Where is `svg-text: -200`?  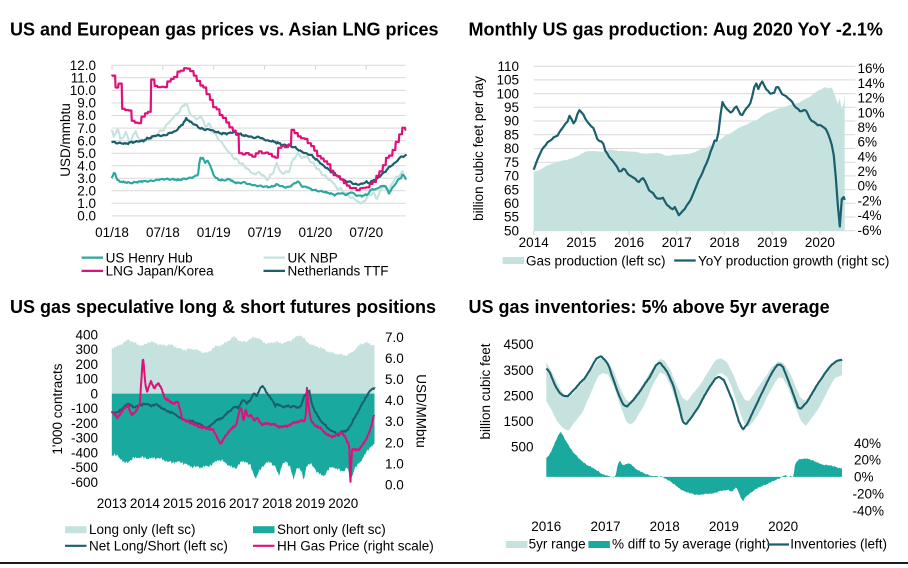
svg-text: -200 is located at coordinates (84, 423).